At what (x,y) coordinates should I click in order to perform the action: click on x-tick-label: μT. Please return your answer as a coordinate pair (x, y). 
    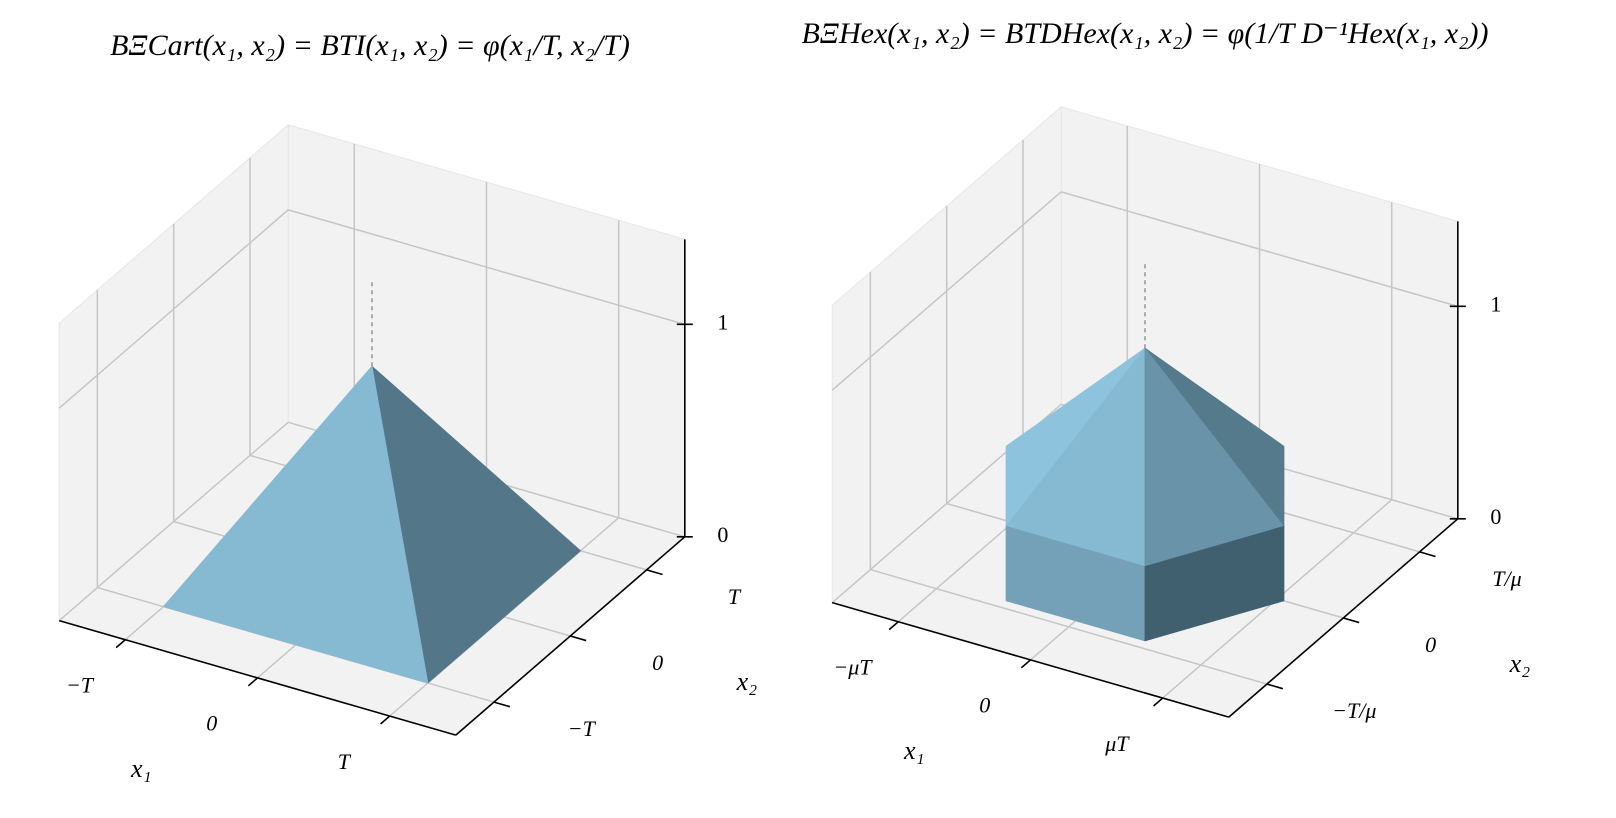
    Looking at the image, I should click on (1117, 743).